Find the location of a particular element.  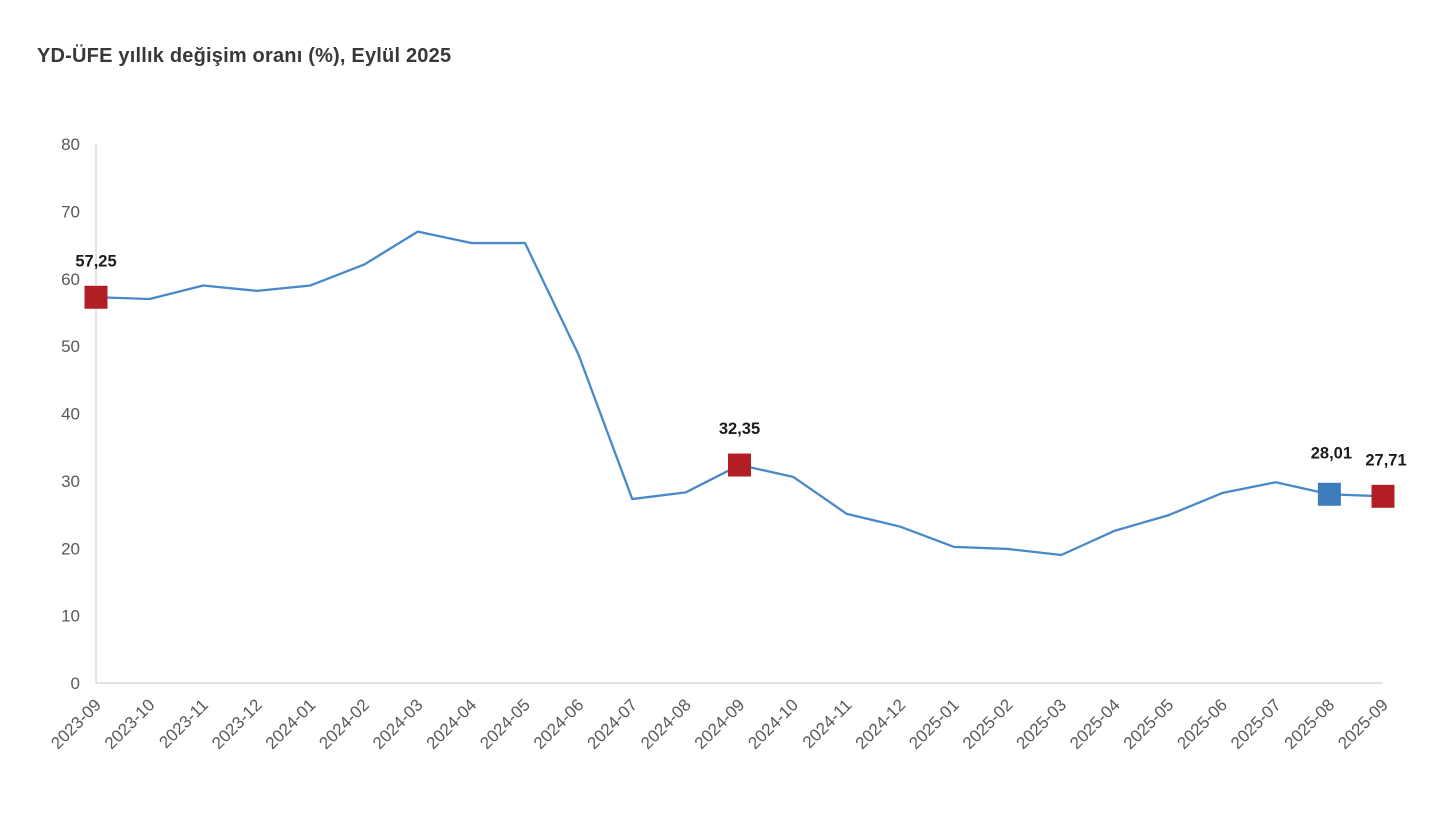

x-axis-label-2024-10: 2024-10 is located at coordinates (773, 724).